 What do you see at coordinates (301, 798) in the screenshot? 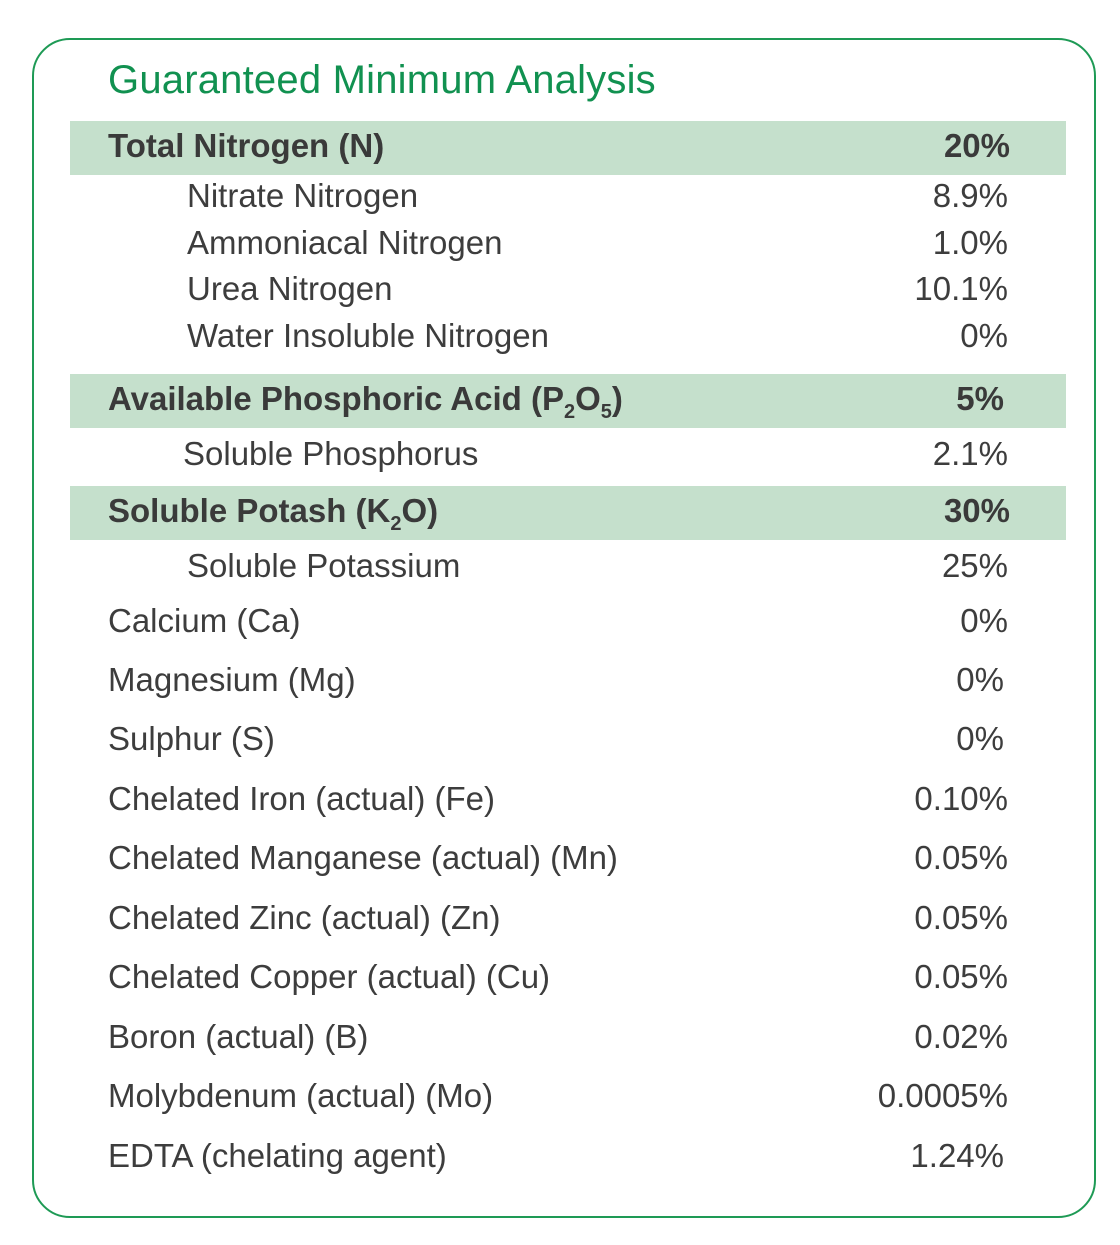
I see `row-label: Chelated Iron (actual) (Fe)` at bounding box center [301, 798].